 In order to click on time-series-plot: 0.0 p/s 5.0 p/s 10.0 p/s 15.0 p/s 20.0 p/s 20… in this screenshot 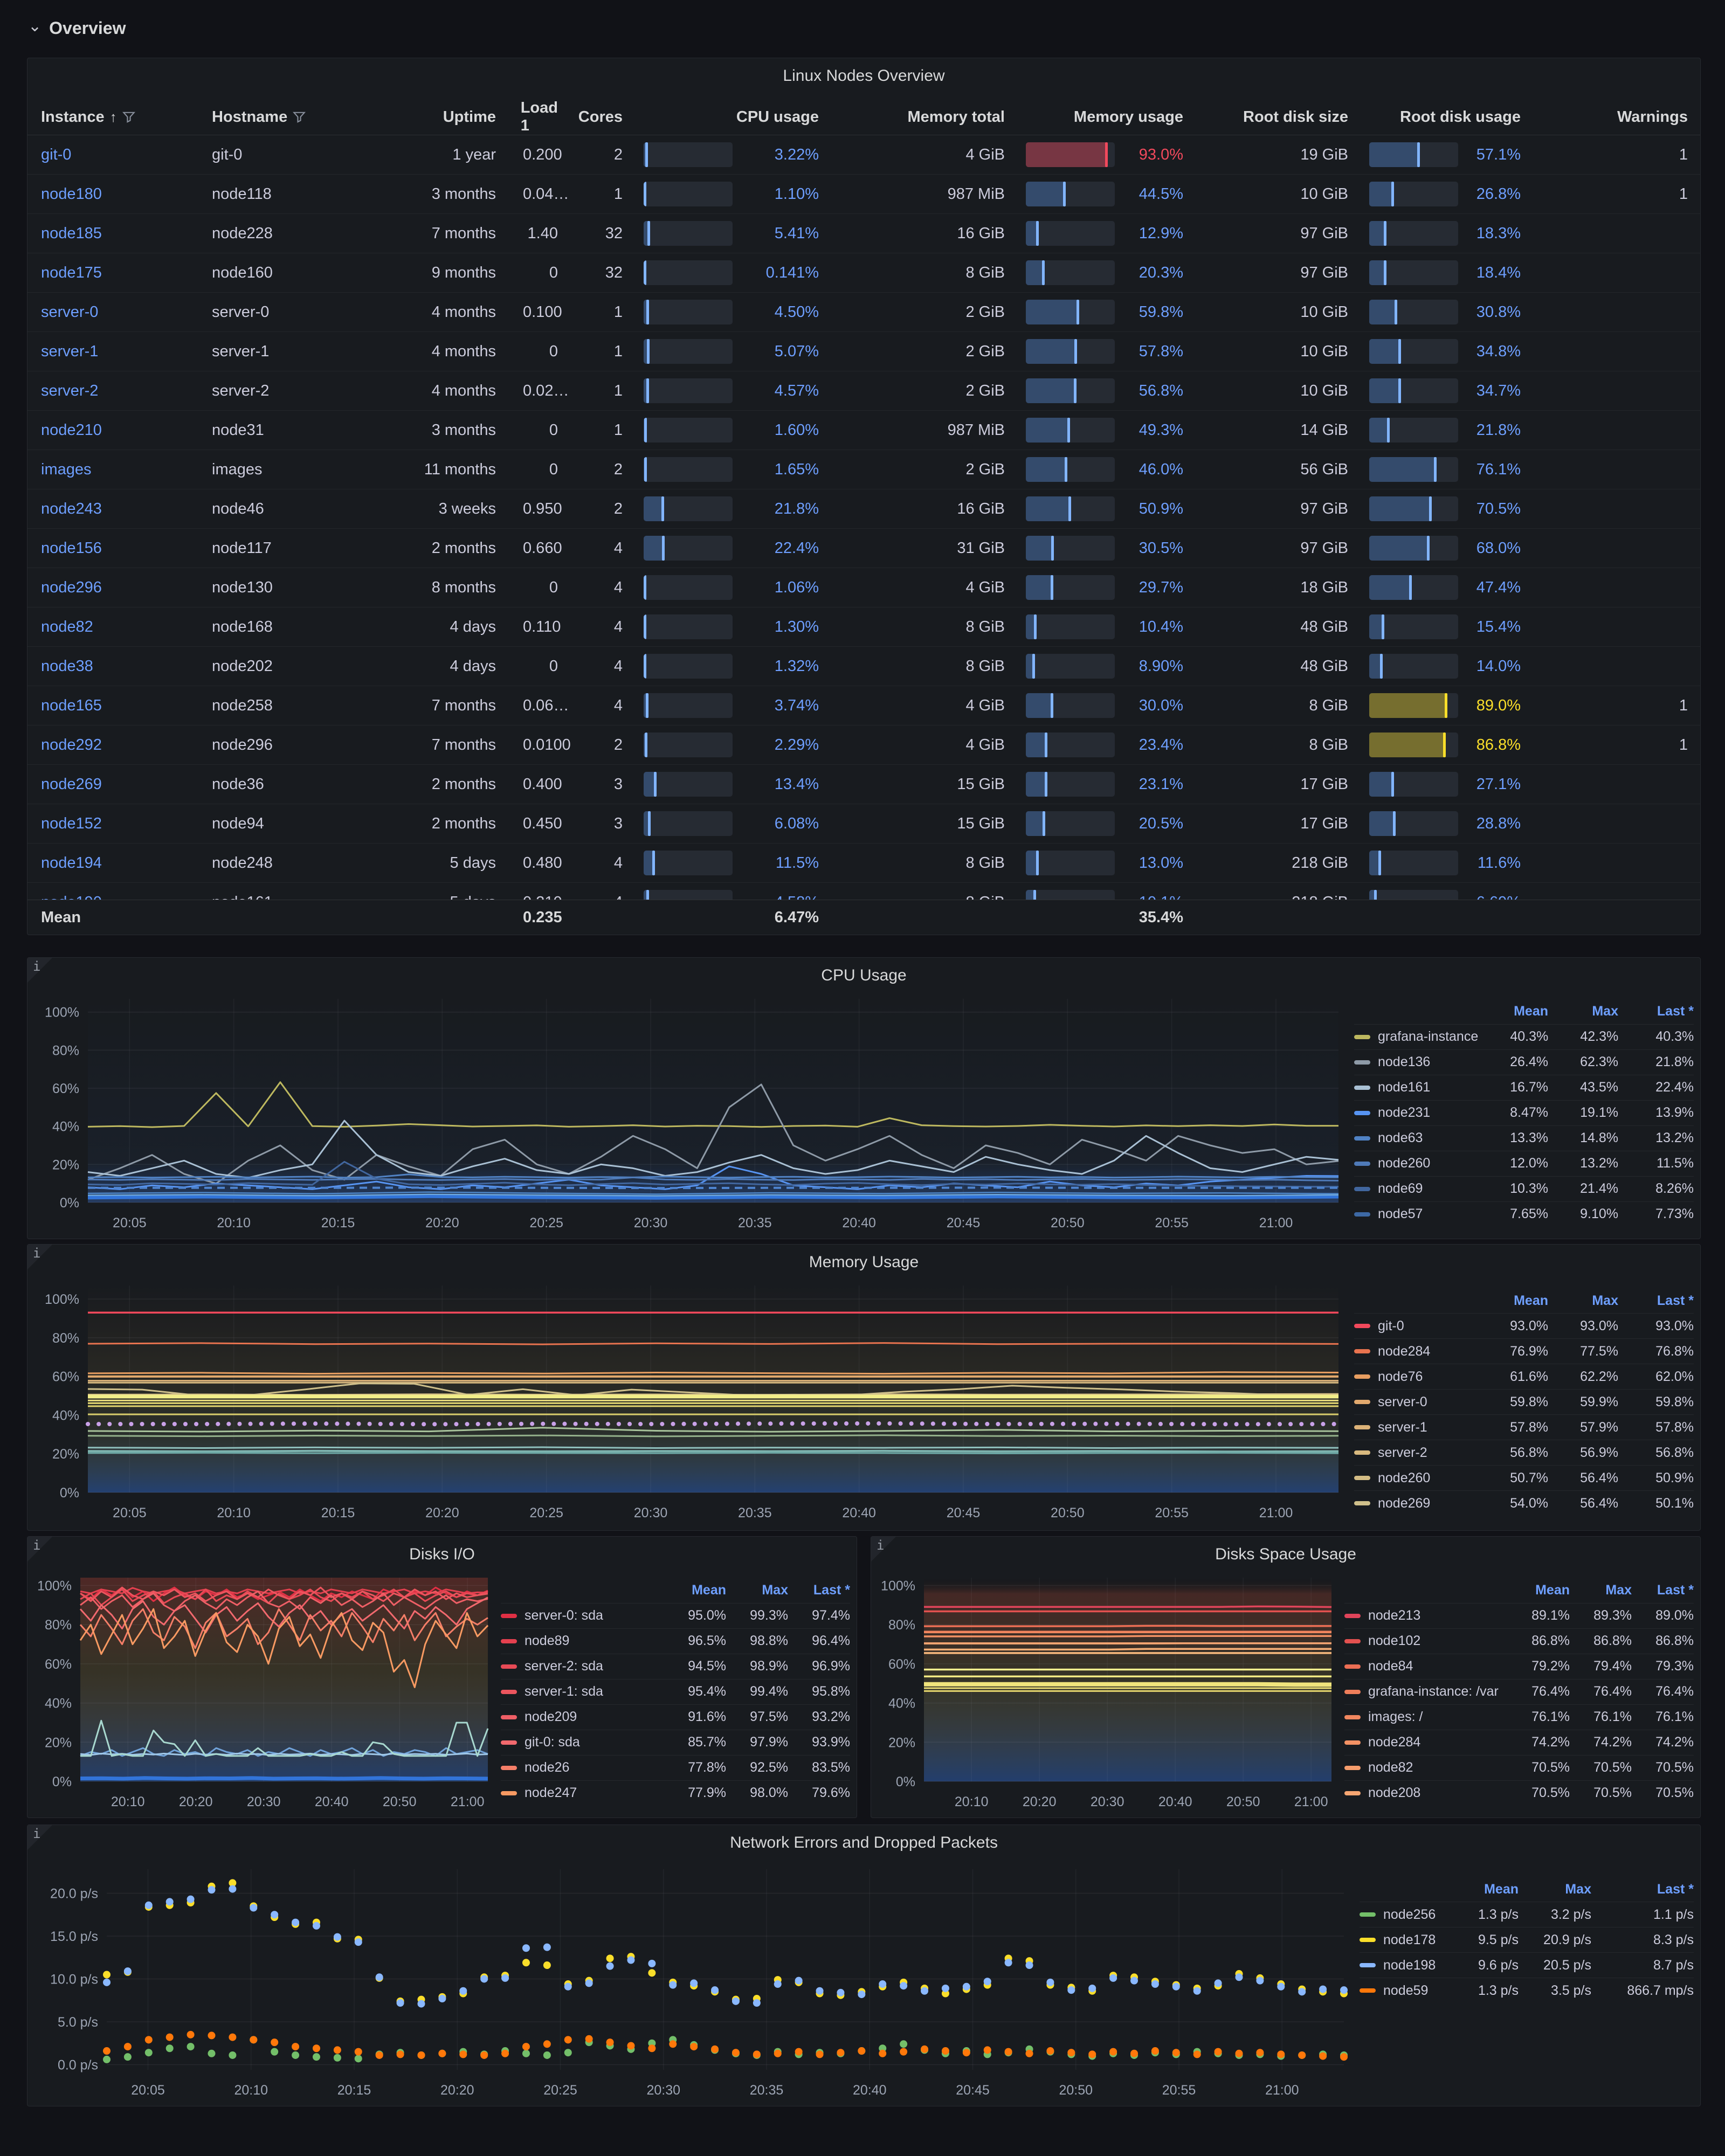, I will do `click(691, 1980)`.